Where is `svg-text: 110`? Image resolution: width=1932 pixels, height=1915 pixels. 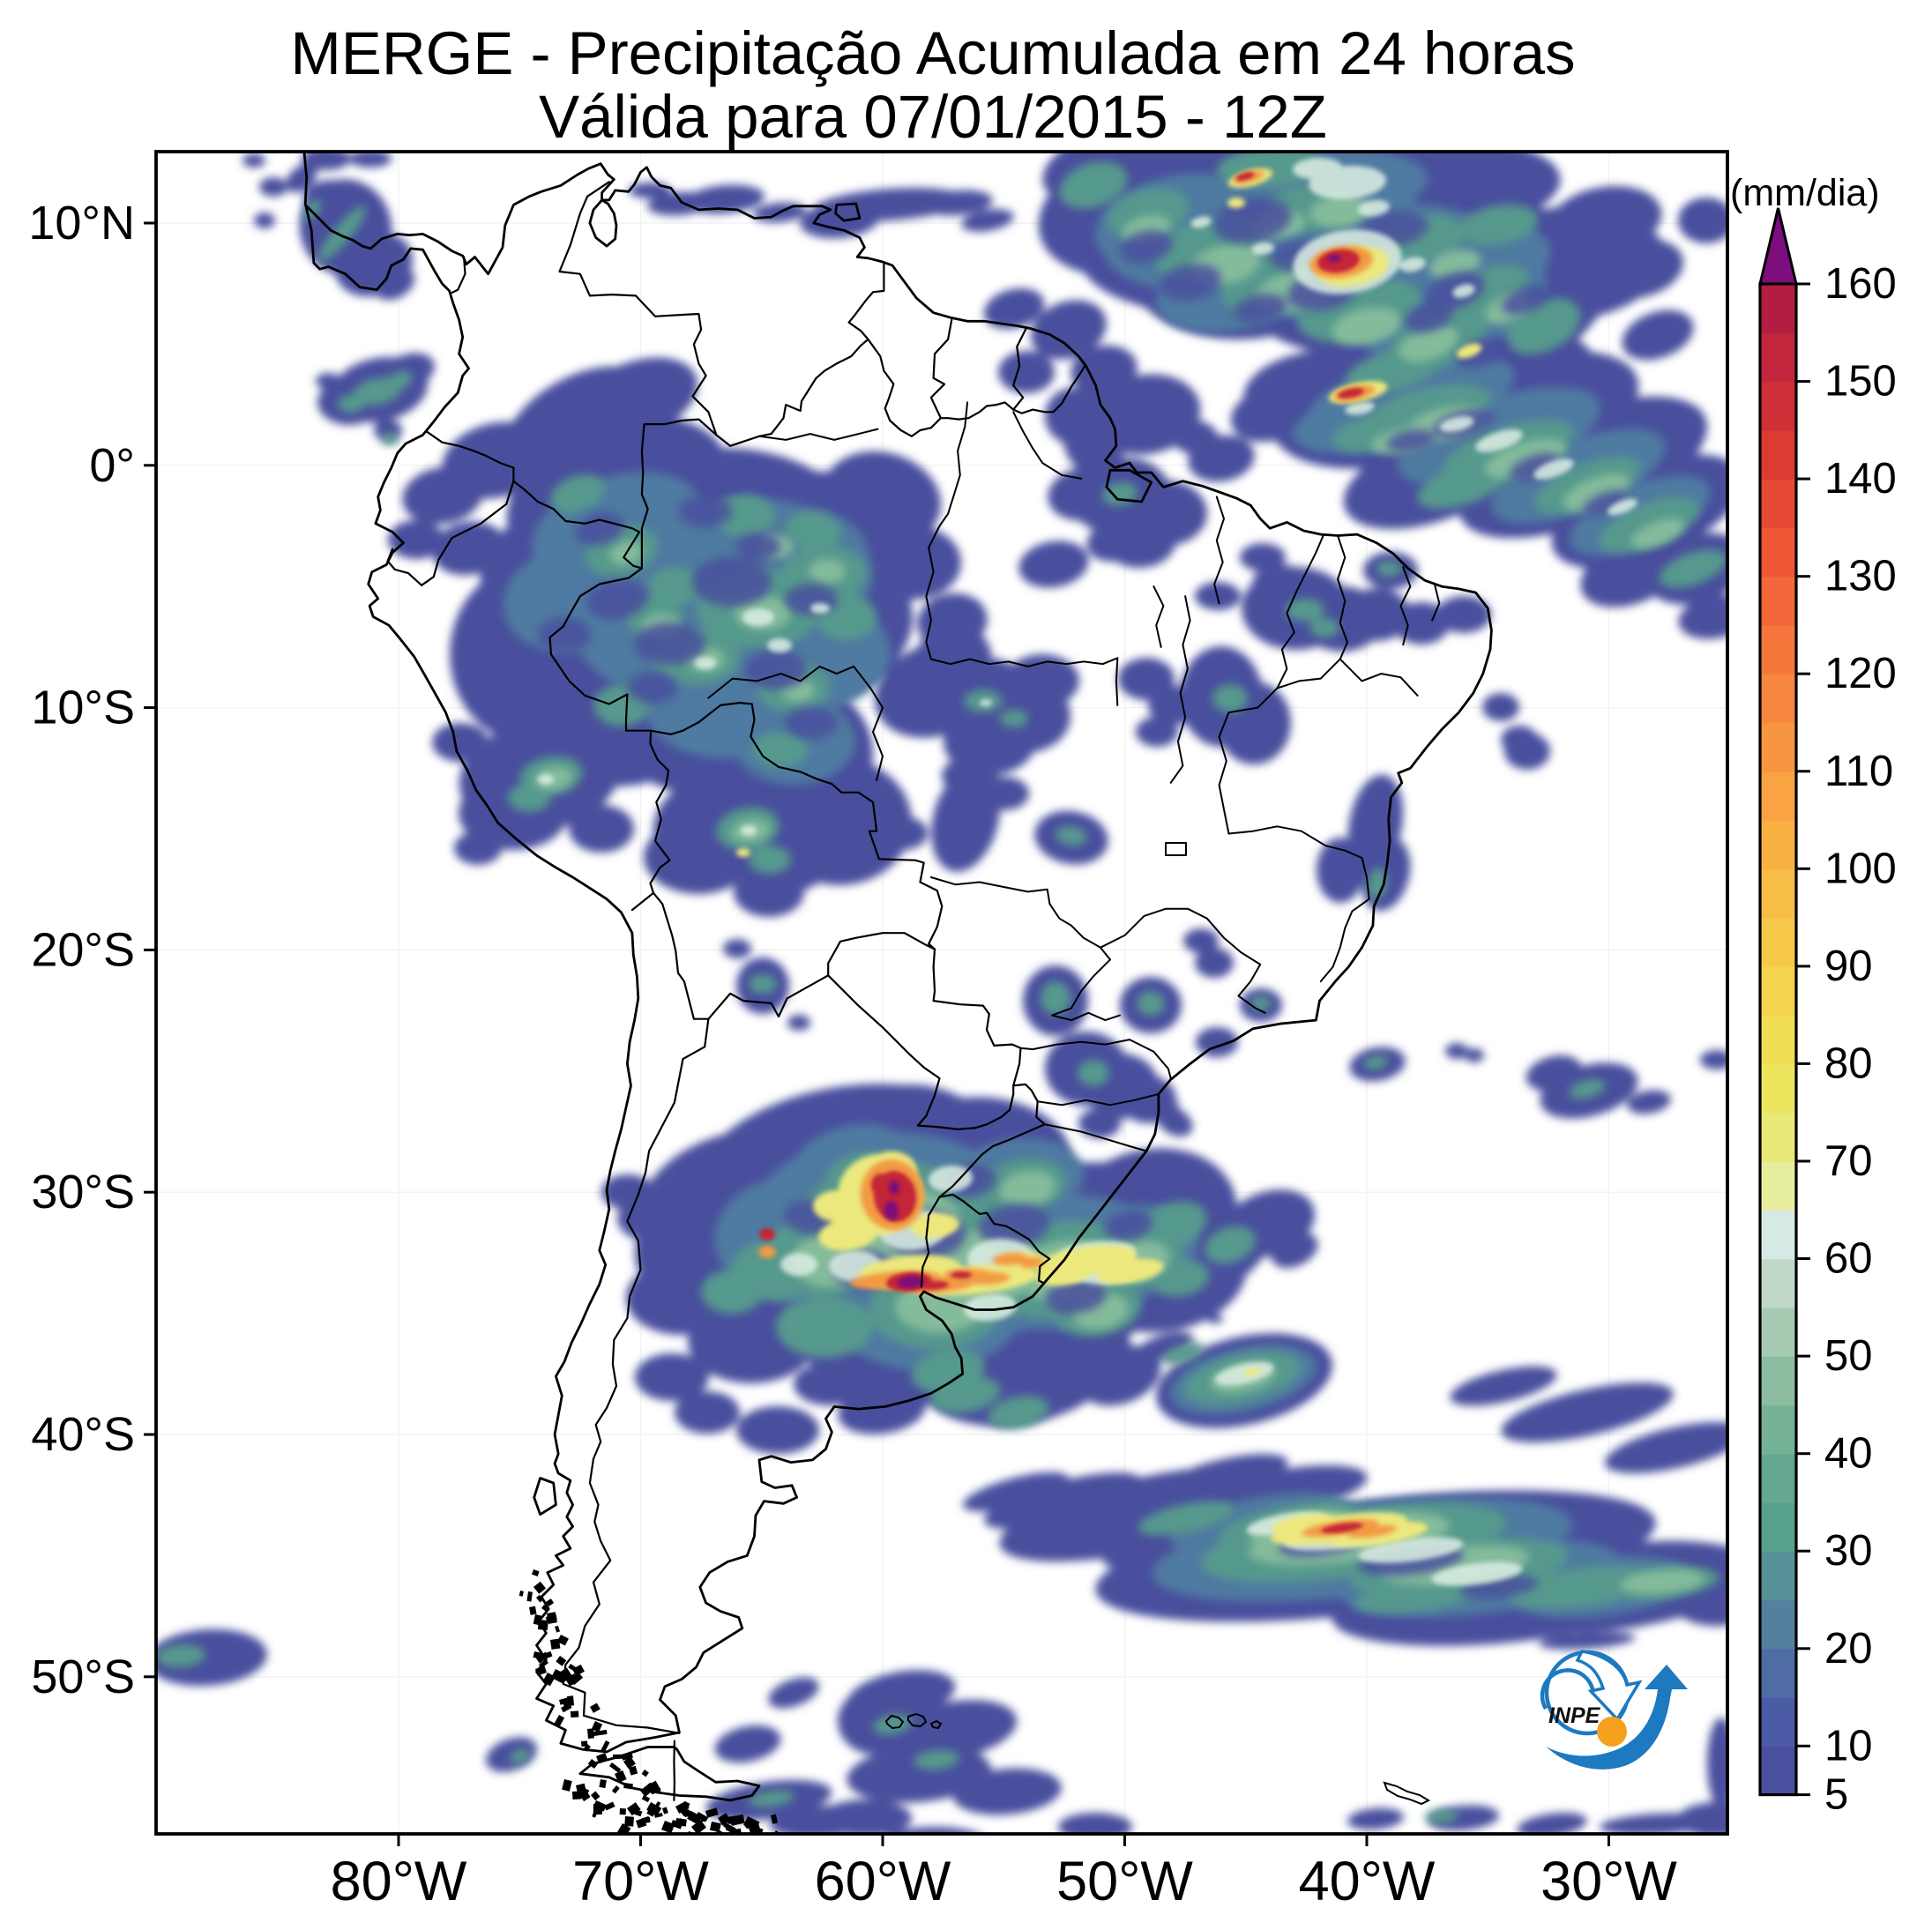 svg-text: 110 is located at coordinates (1858, 771).